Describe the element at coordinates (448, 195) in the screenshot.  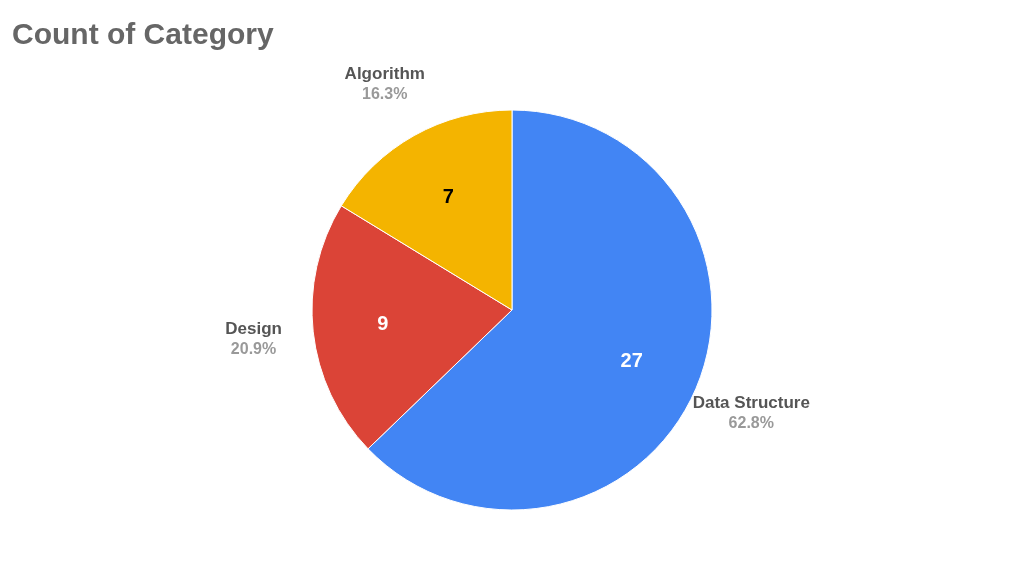
I see `data-label: 7` at that location.